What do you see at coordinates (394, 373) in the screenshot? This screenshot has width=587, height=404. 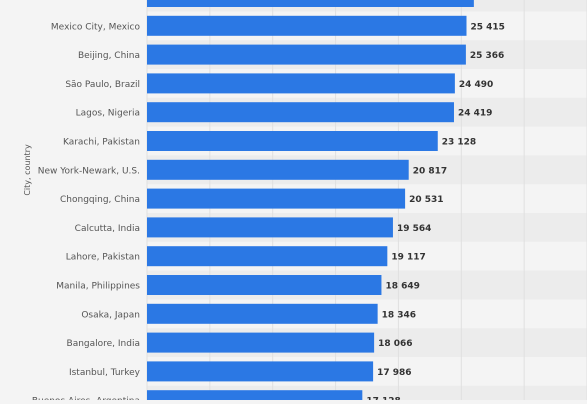 I see `value-label: 17 986` at bounding box center [394, 373].